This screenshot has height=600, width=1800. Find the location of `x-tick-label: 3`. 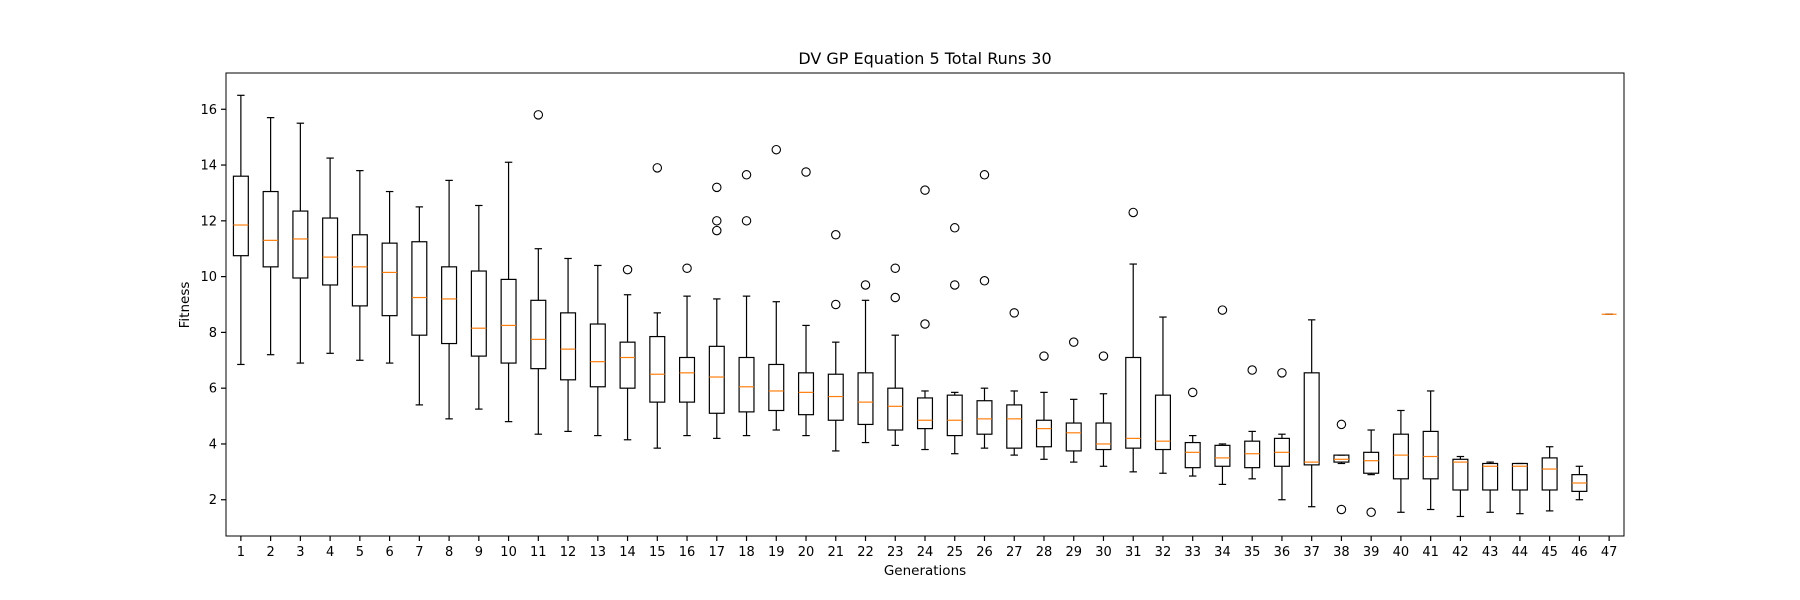

x-tick-label: 3 is located at coordinates (300, 552).